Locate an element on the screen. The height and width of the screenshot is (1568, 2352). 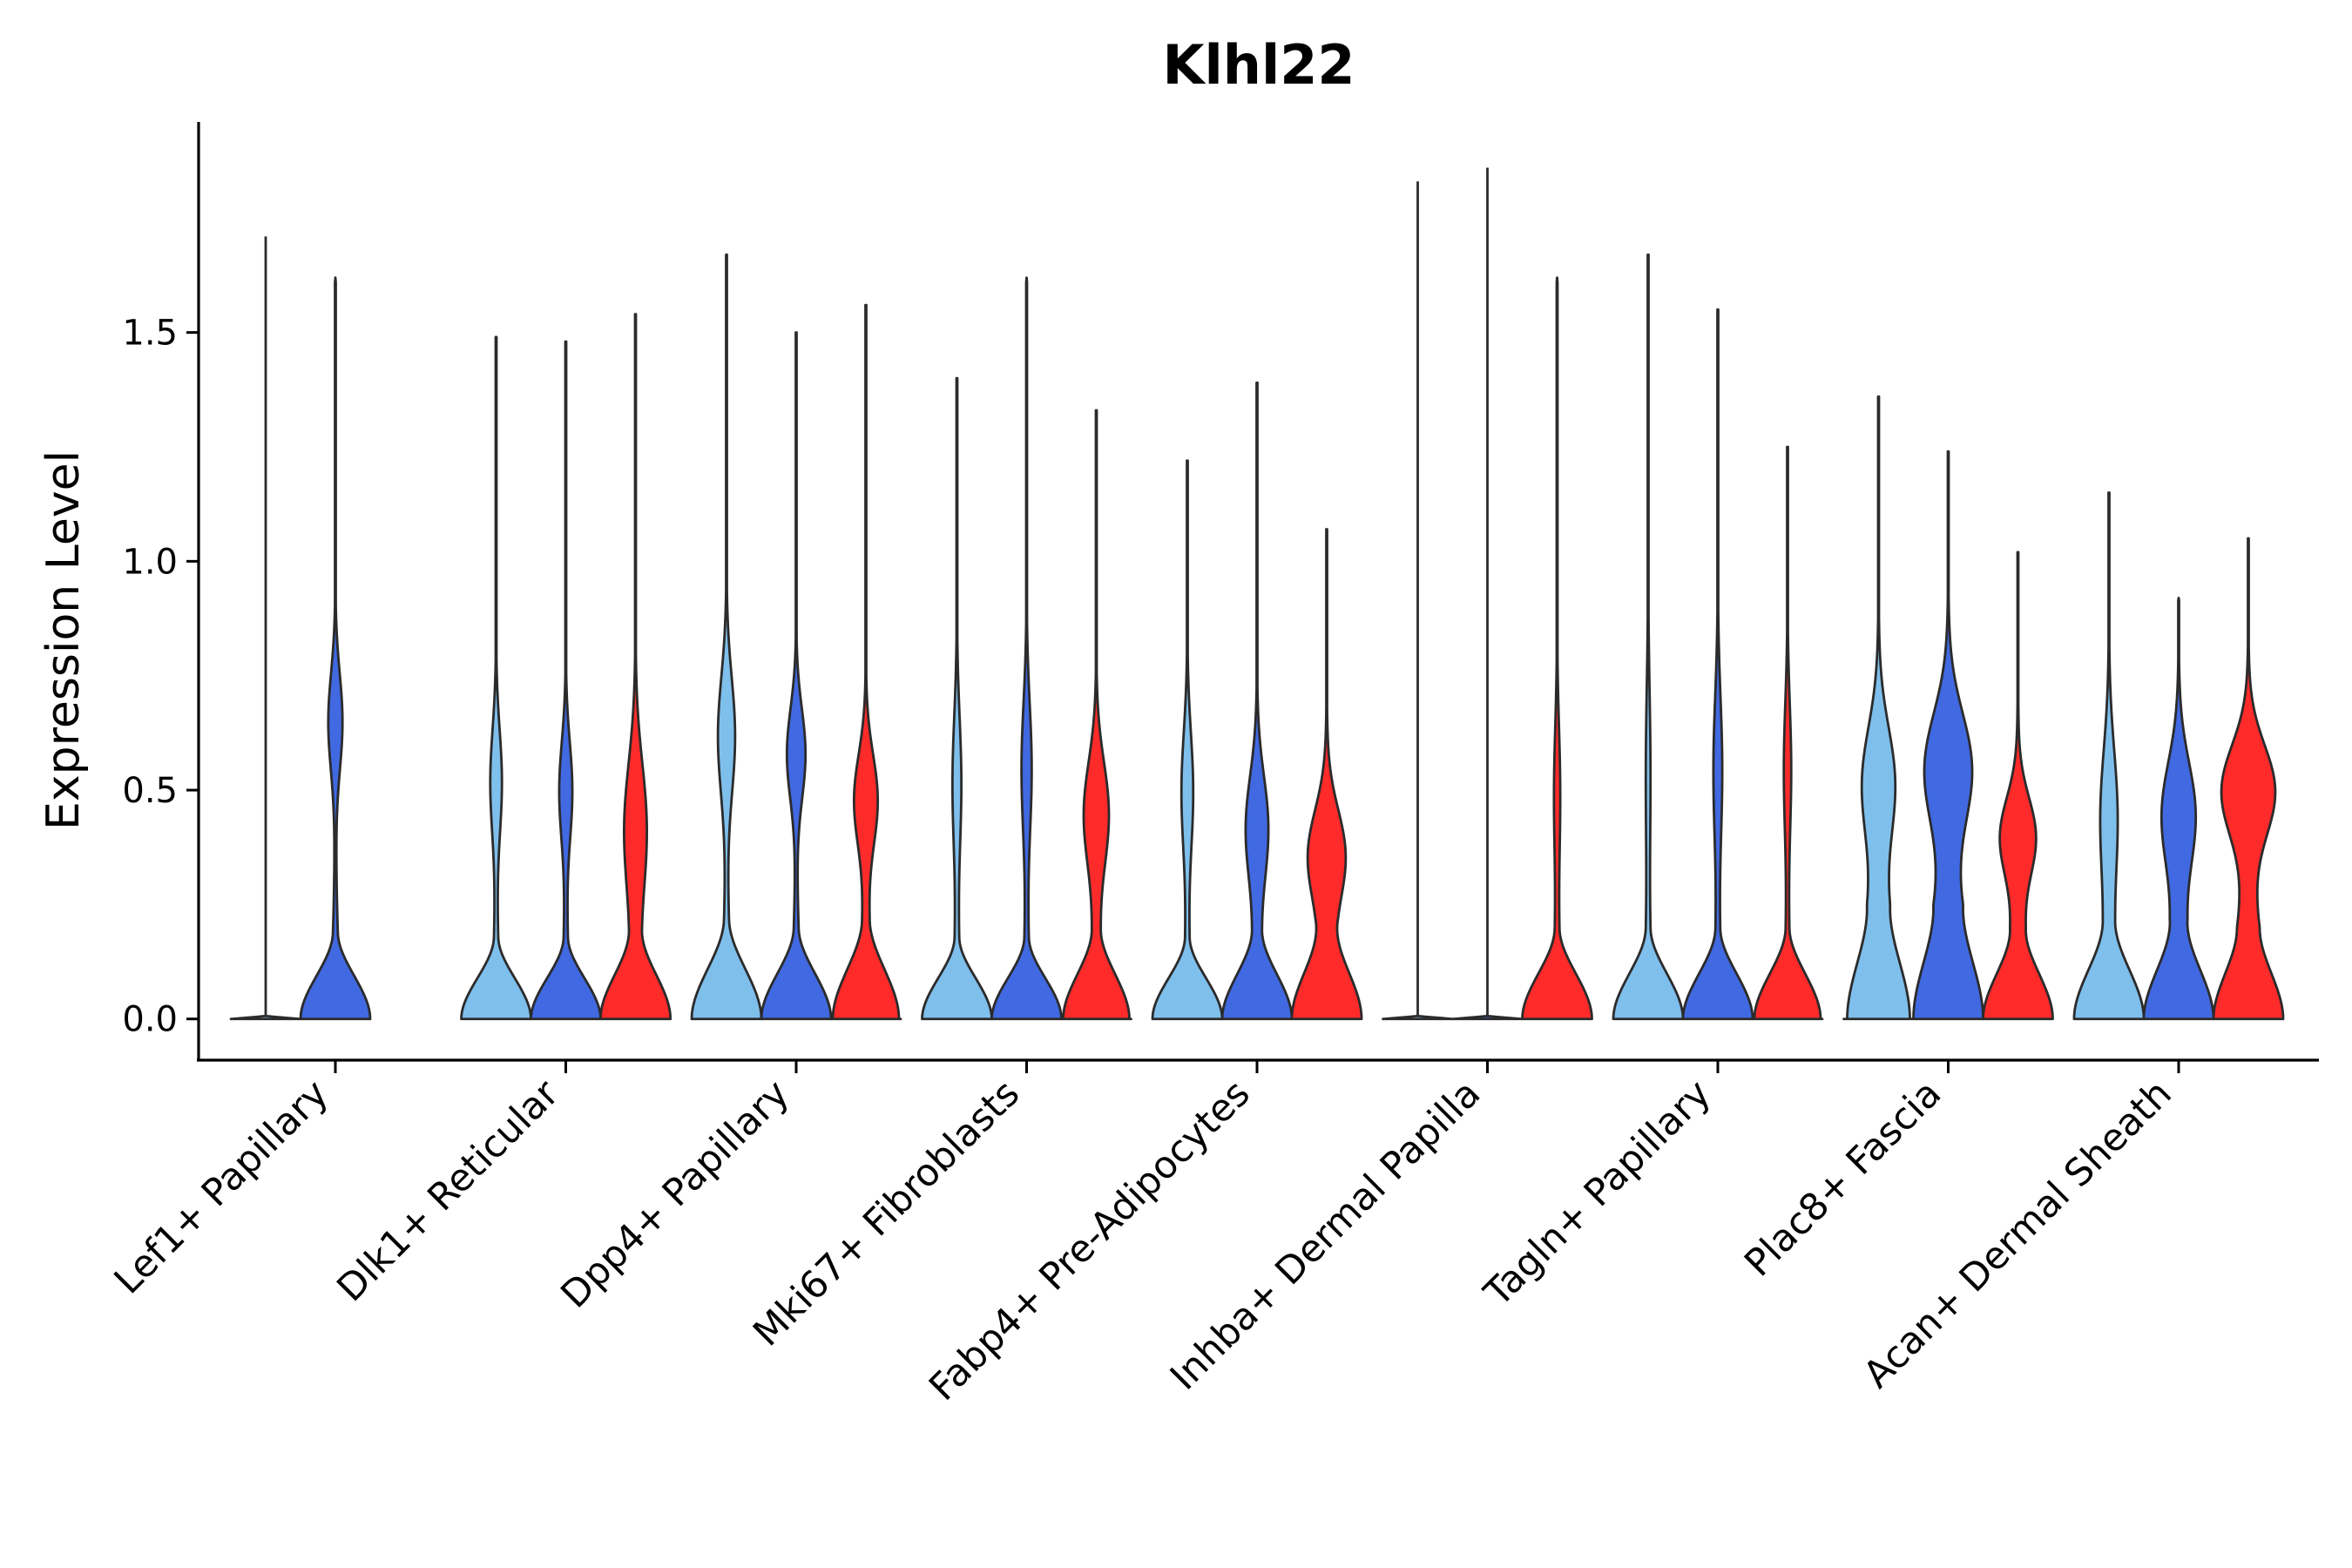
y-tick-label: 0.5 is located at coordinates (150, 791).